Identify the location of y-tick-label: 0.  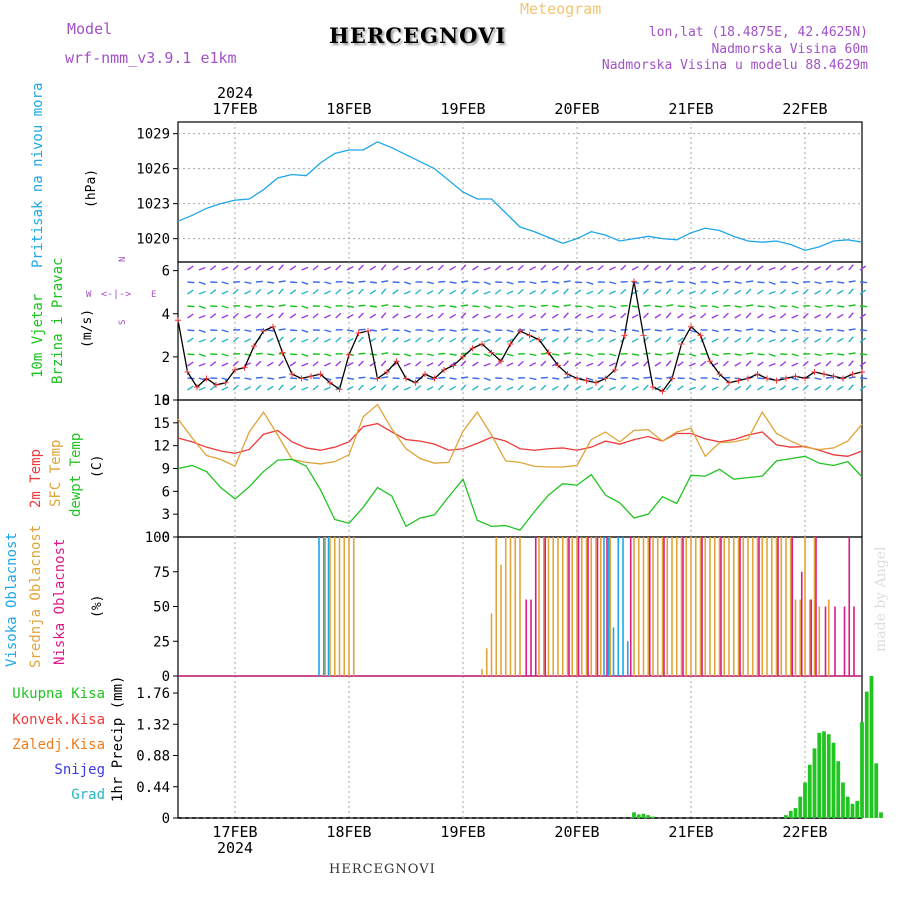
(166, 538).